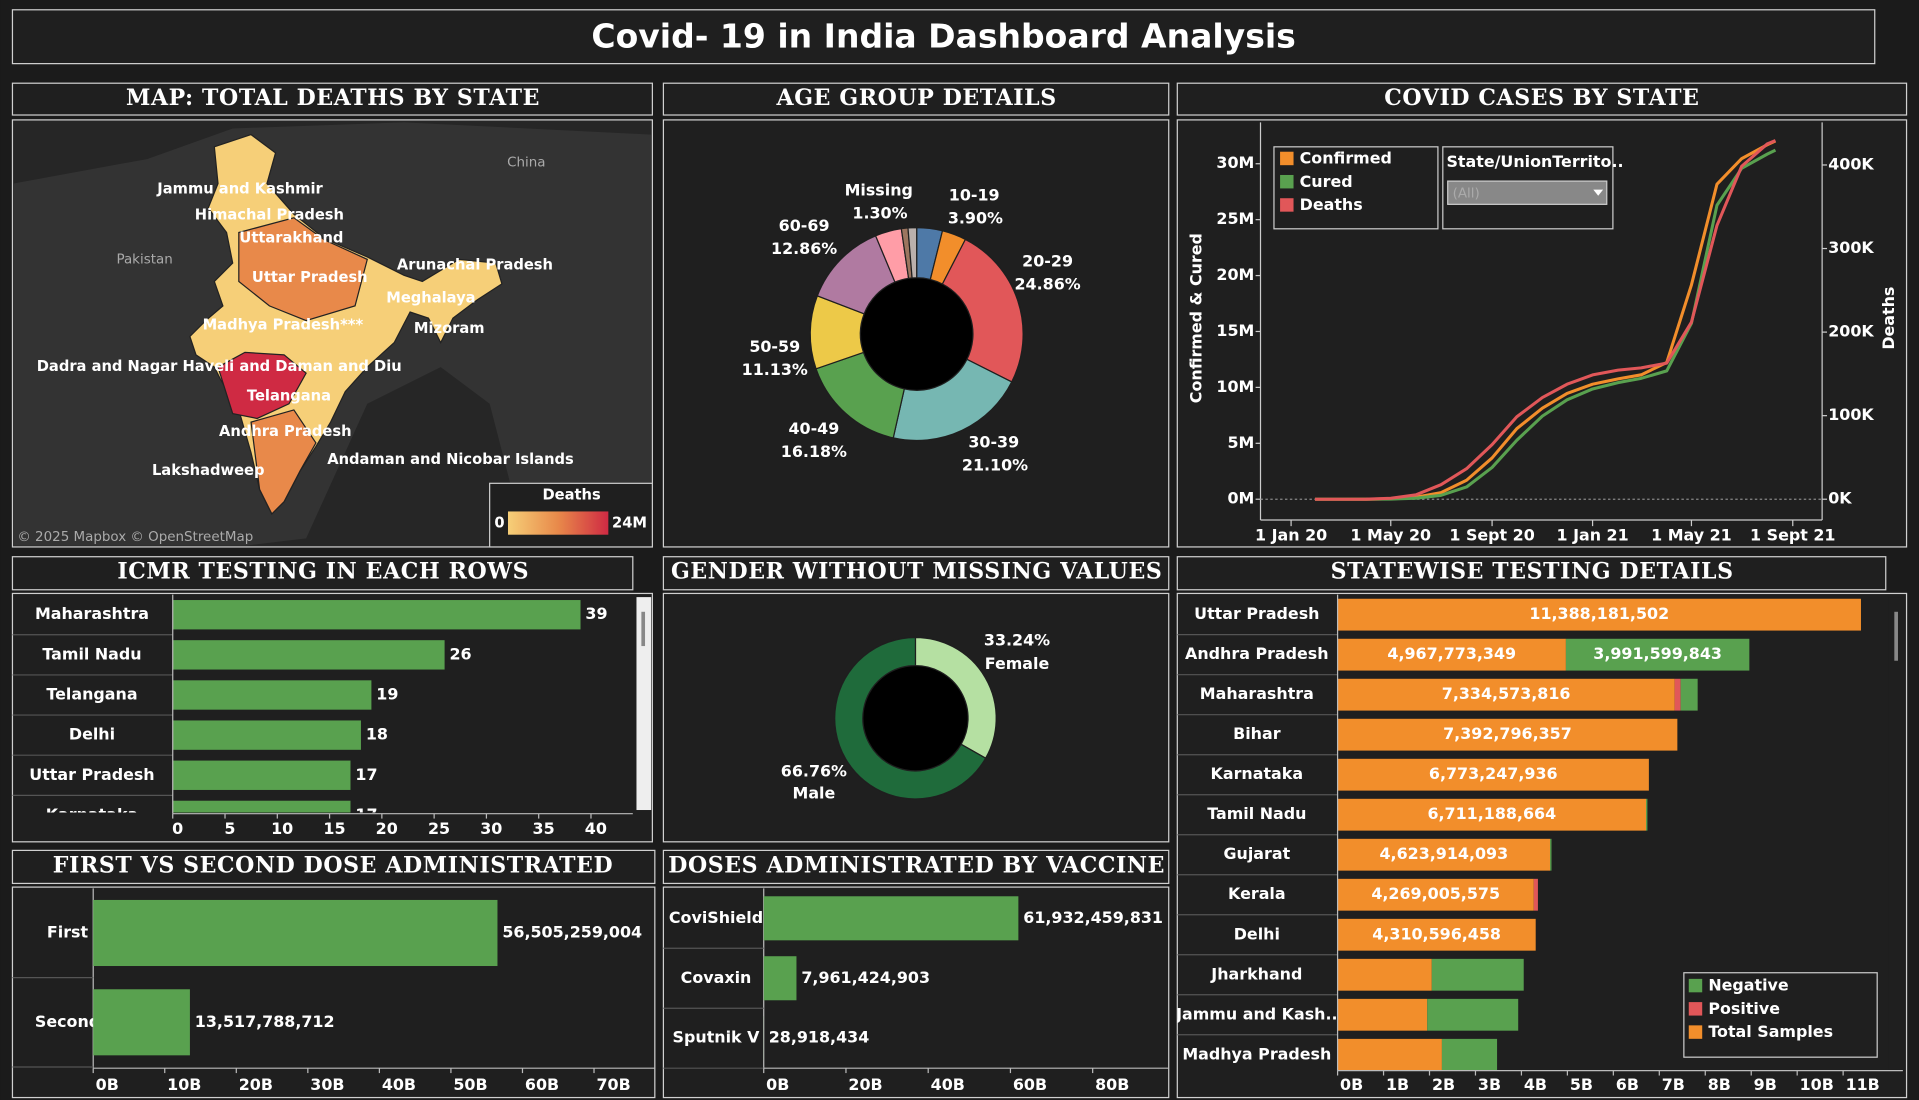  Describe the element at coordinates (993, 441) in the screenshot. I see `slice-label: 30-39` at that location.